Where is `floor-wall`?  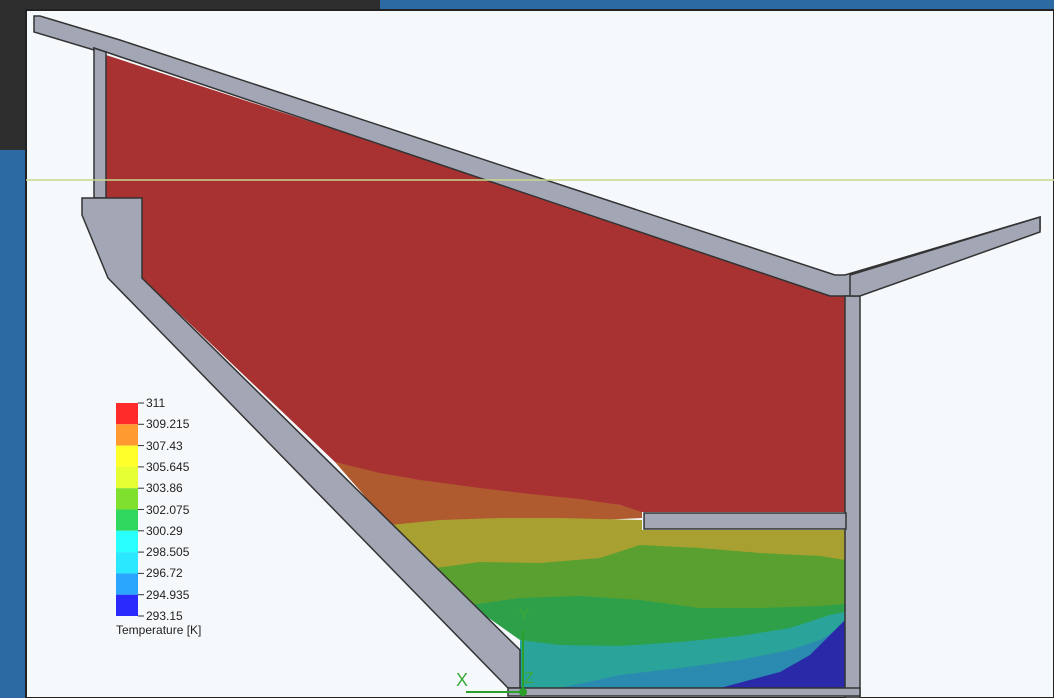 floor-wall is located at coordinates (684, 692).